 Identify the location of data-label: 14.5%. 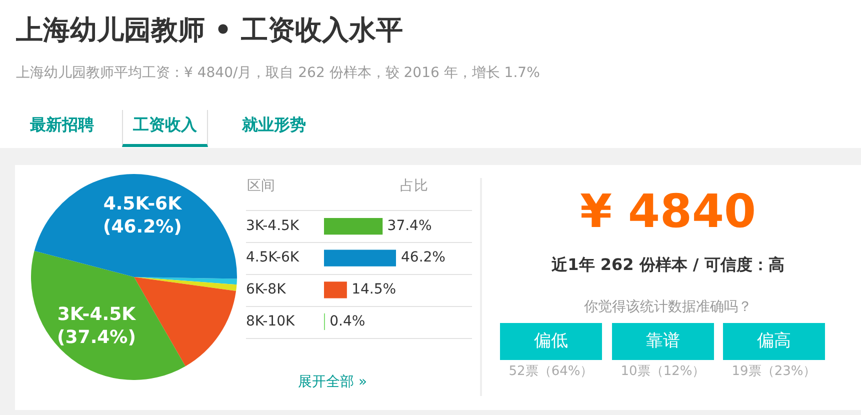
(374, 290).